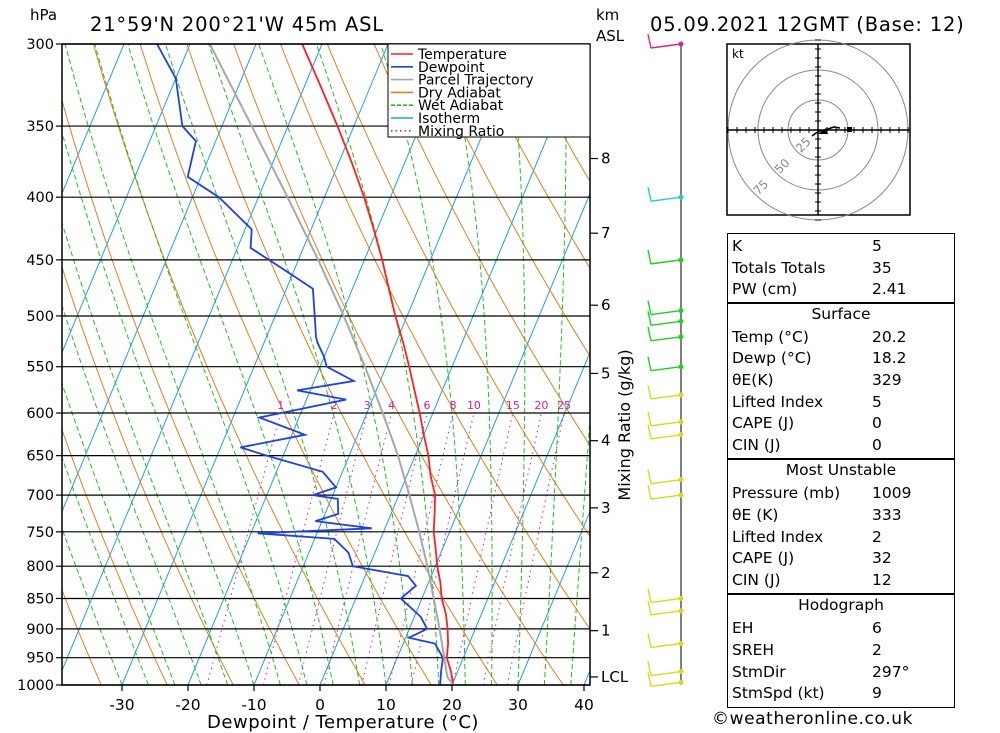 This screenshot has width=1000, height=733. What do you see at coordinates (564, 405) in the screenshot?
I see `mixing-ratio-label: 25` at bounding box center [564, 405].